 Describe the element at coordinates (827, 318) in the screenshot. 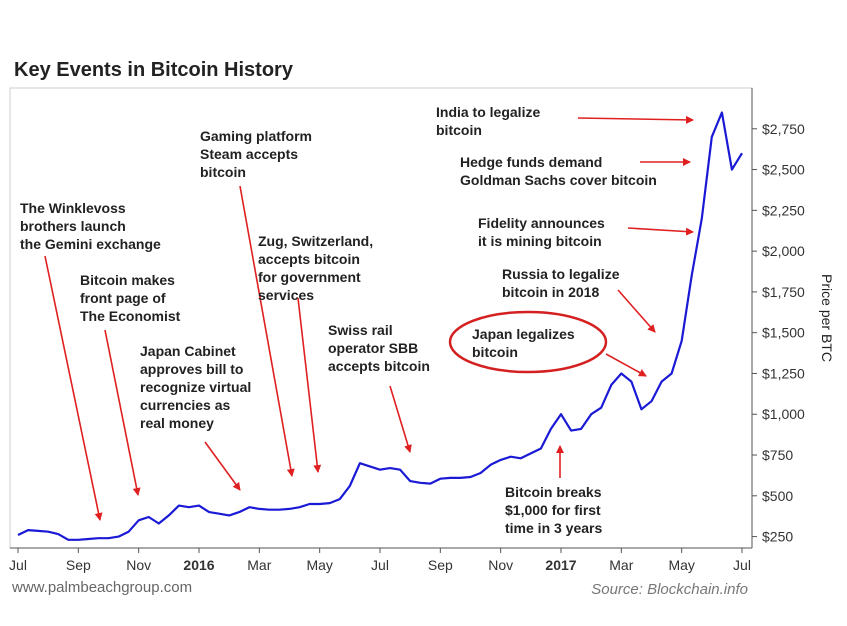

I see `y-axis-label: Price per BTC` at that location.